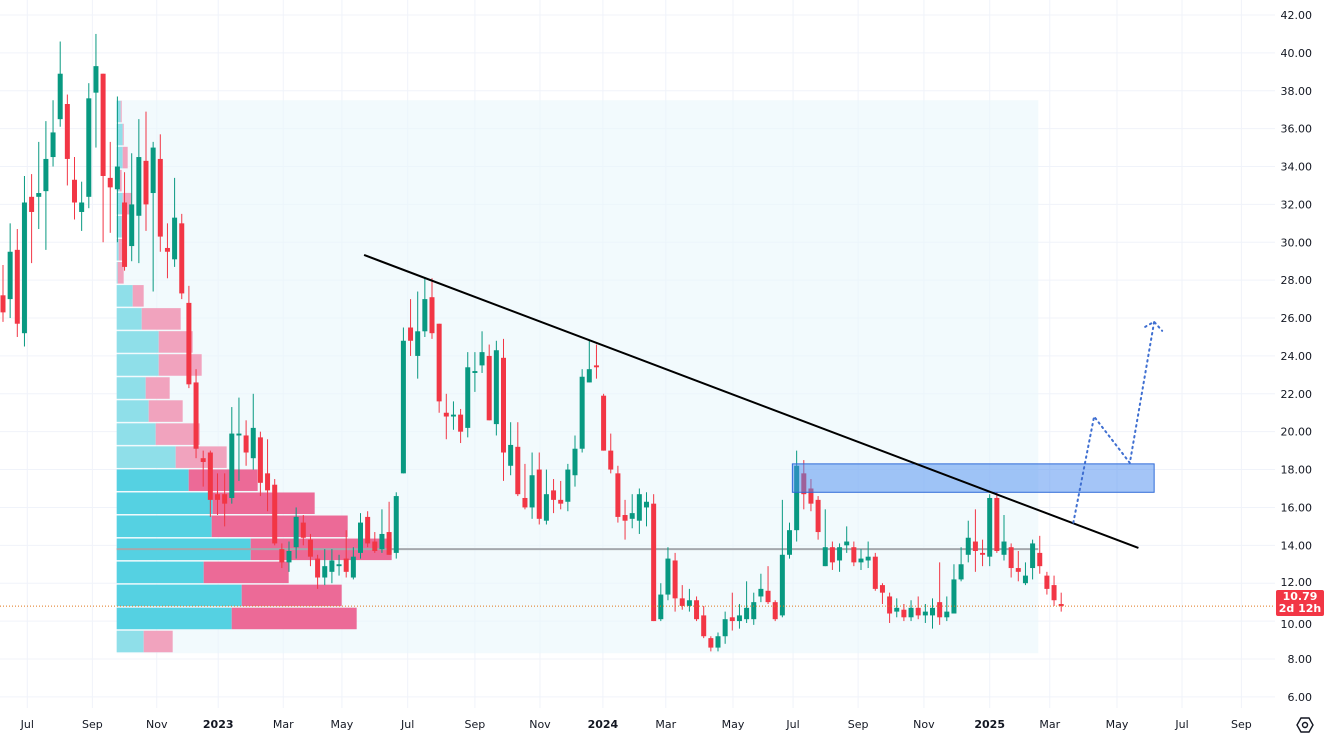 This screenshot has height=739, width=1330. What do you see at coordinates (1300, 697) in the screenshot?
I see `price-tick-label: 6.00` at bounding box center [1300, 697].